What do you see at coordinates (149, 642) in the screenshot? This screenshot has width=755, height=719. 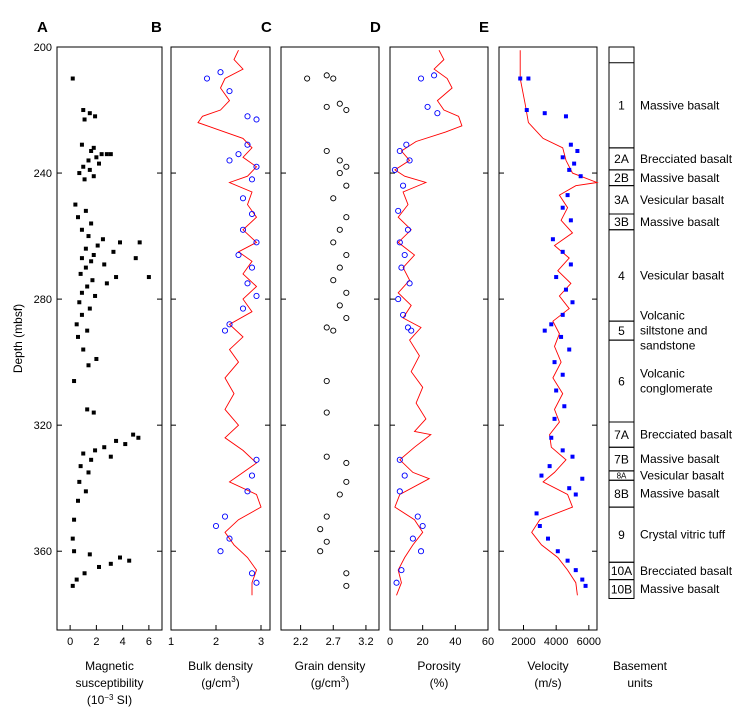 I see `x-tick-label: 6` at bounding box center [149, 642].